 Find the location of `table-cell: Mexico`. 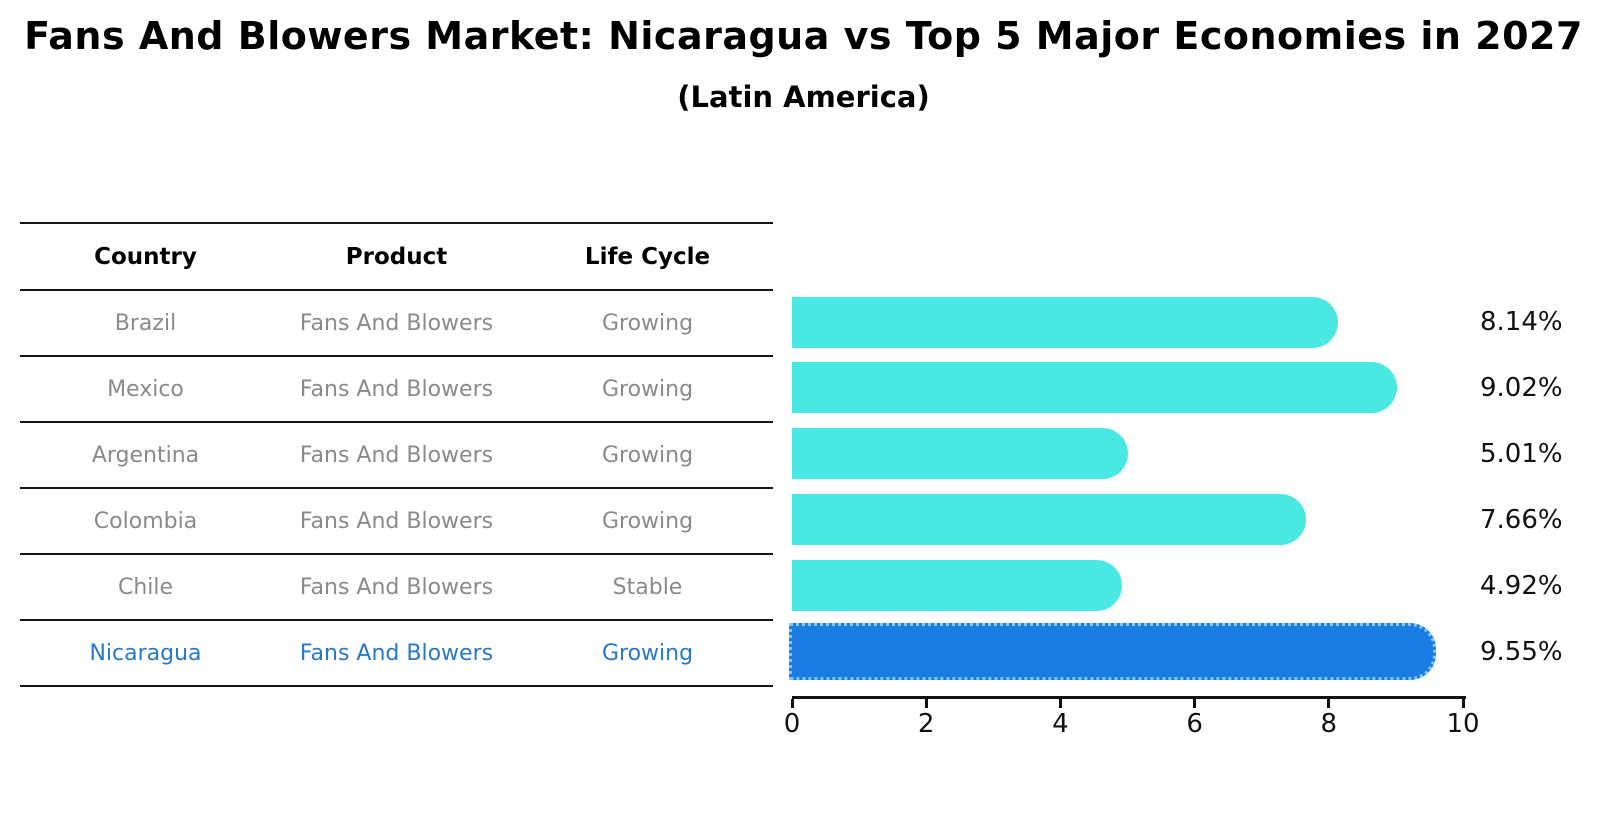

table-cell: Mexico is located at coordinates (145, 389).